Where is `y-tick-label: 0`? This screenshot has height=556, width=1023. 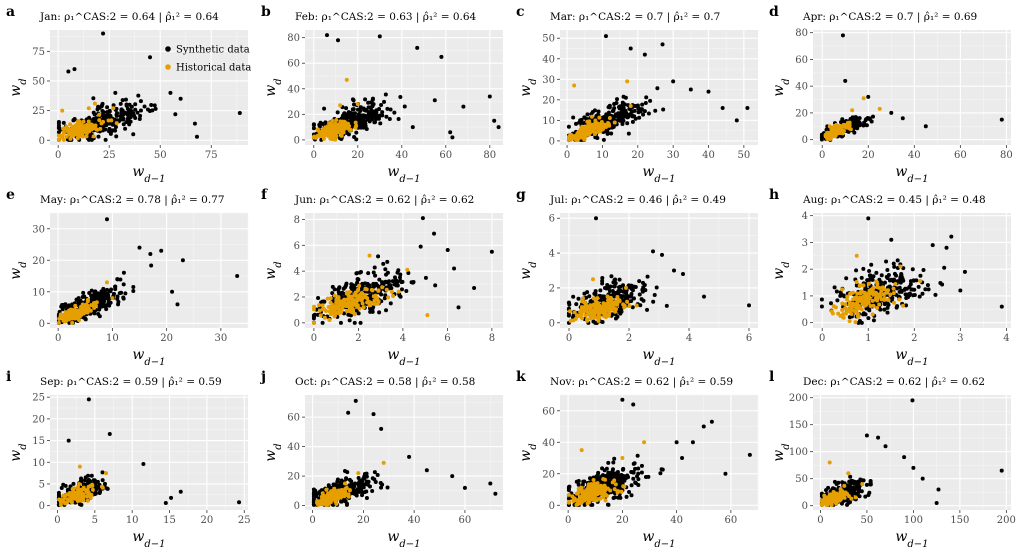 y-tick-label: 0 is located at coordinates (42, 141).